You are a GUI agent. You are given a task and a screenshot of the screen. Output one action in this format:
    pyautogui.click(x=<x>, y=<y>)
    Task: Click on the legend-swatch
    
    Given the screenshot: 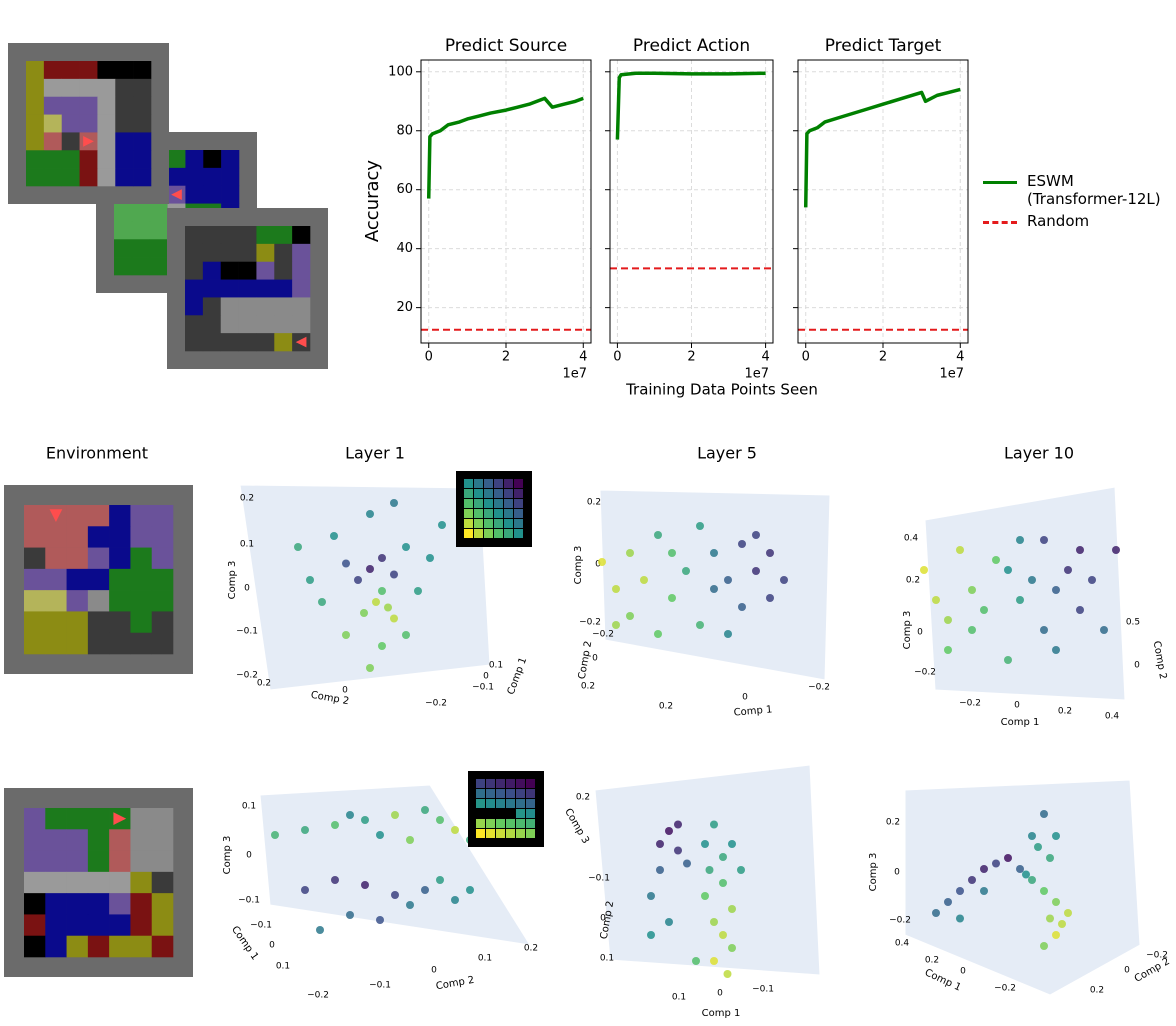 What is the action you would take?
    pyautogui.click(x=1000, y=222)
    